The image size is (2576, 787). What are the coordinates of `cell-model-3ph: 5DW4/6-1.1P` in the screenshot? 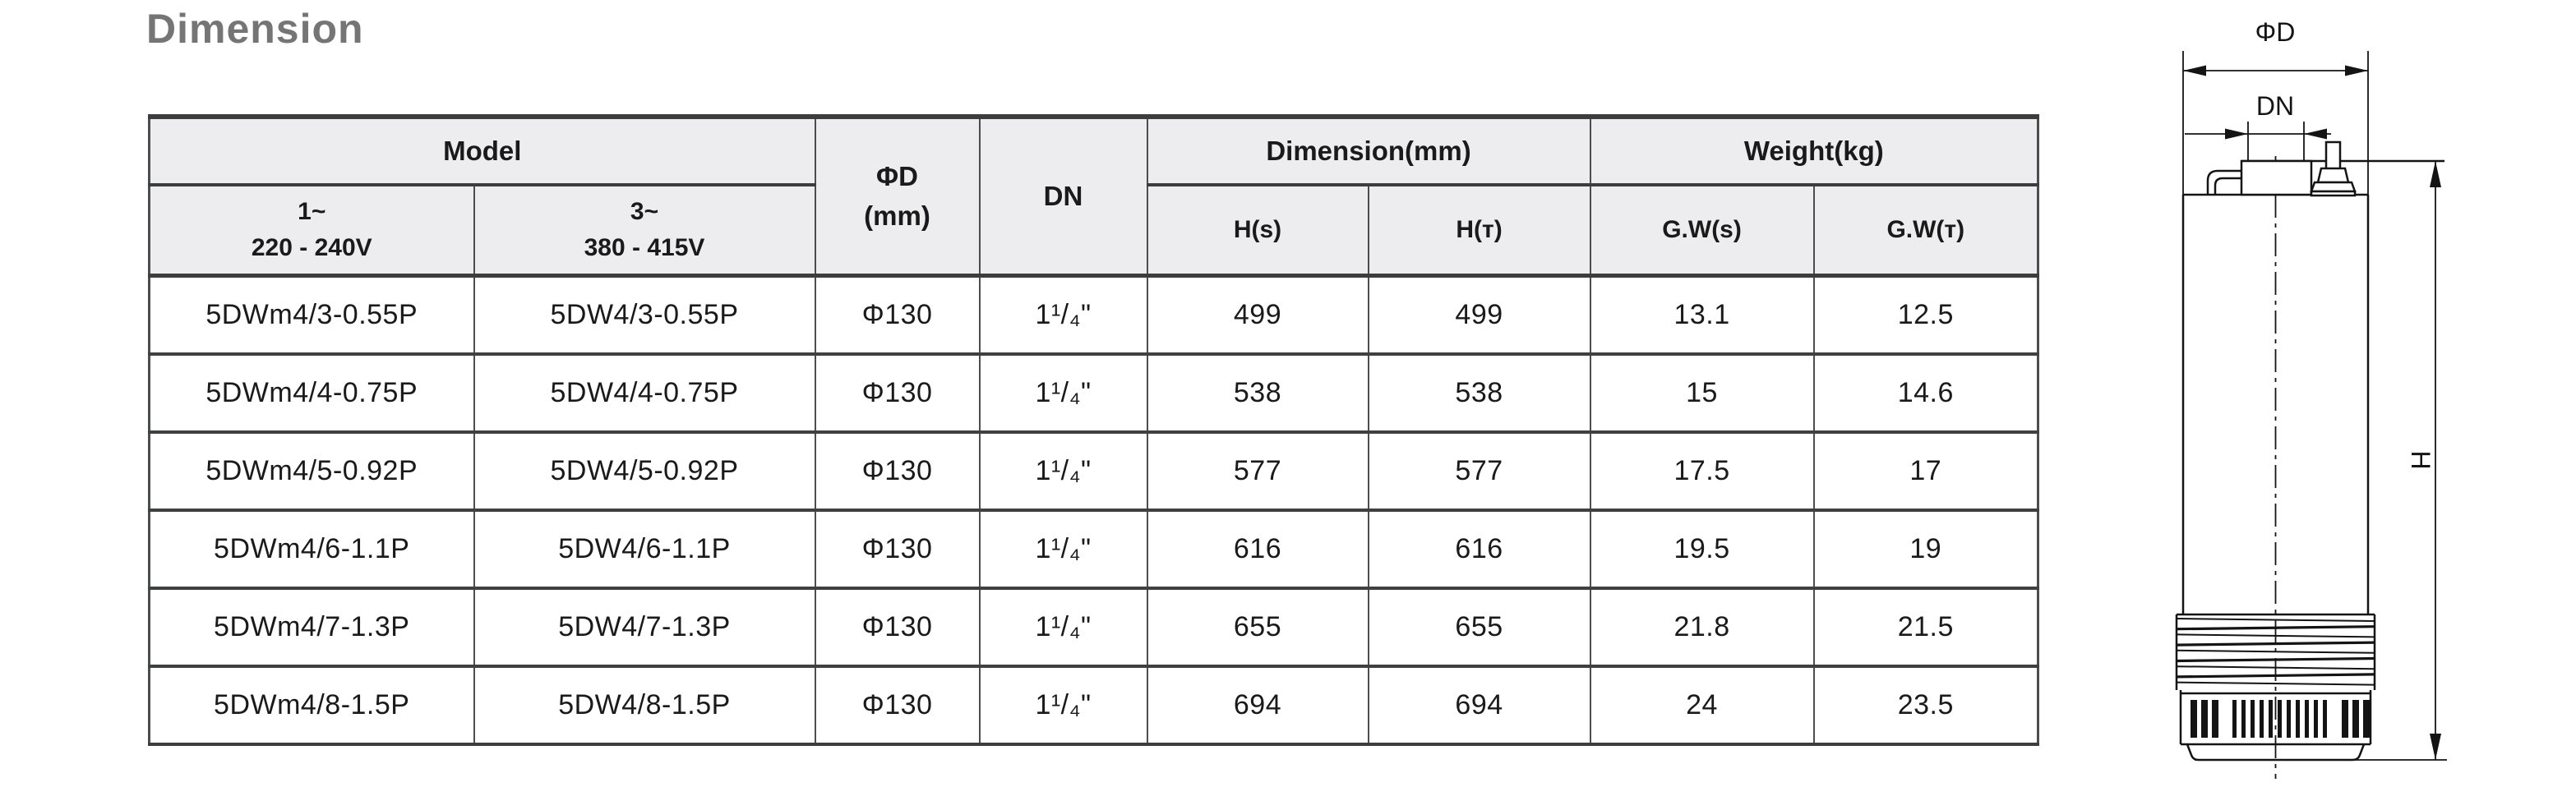 It's located at (644, 549).